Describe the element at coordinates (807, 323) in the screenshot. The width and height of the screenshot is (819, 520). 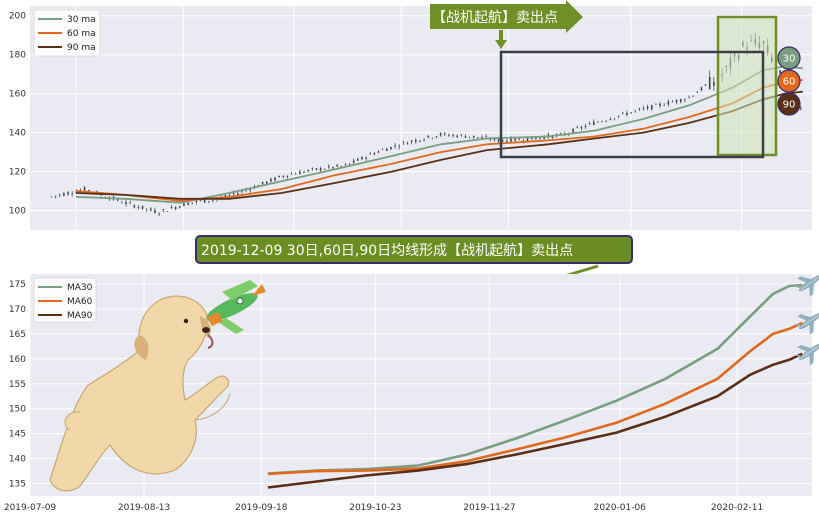
I see `airplane-icon` at that location.